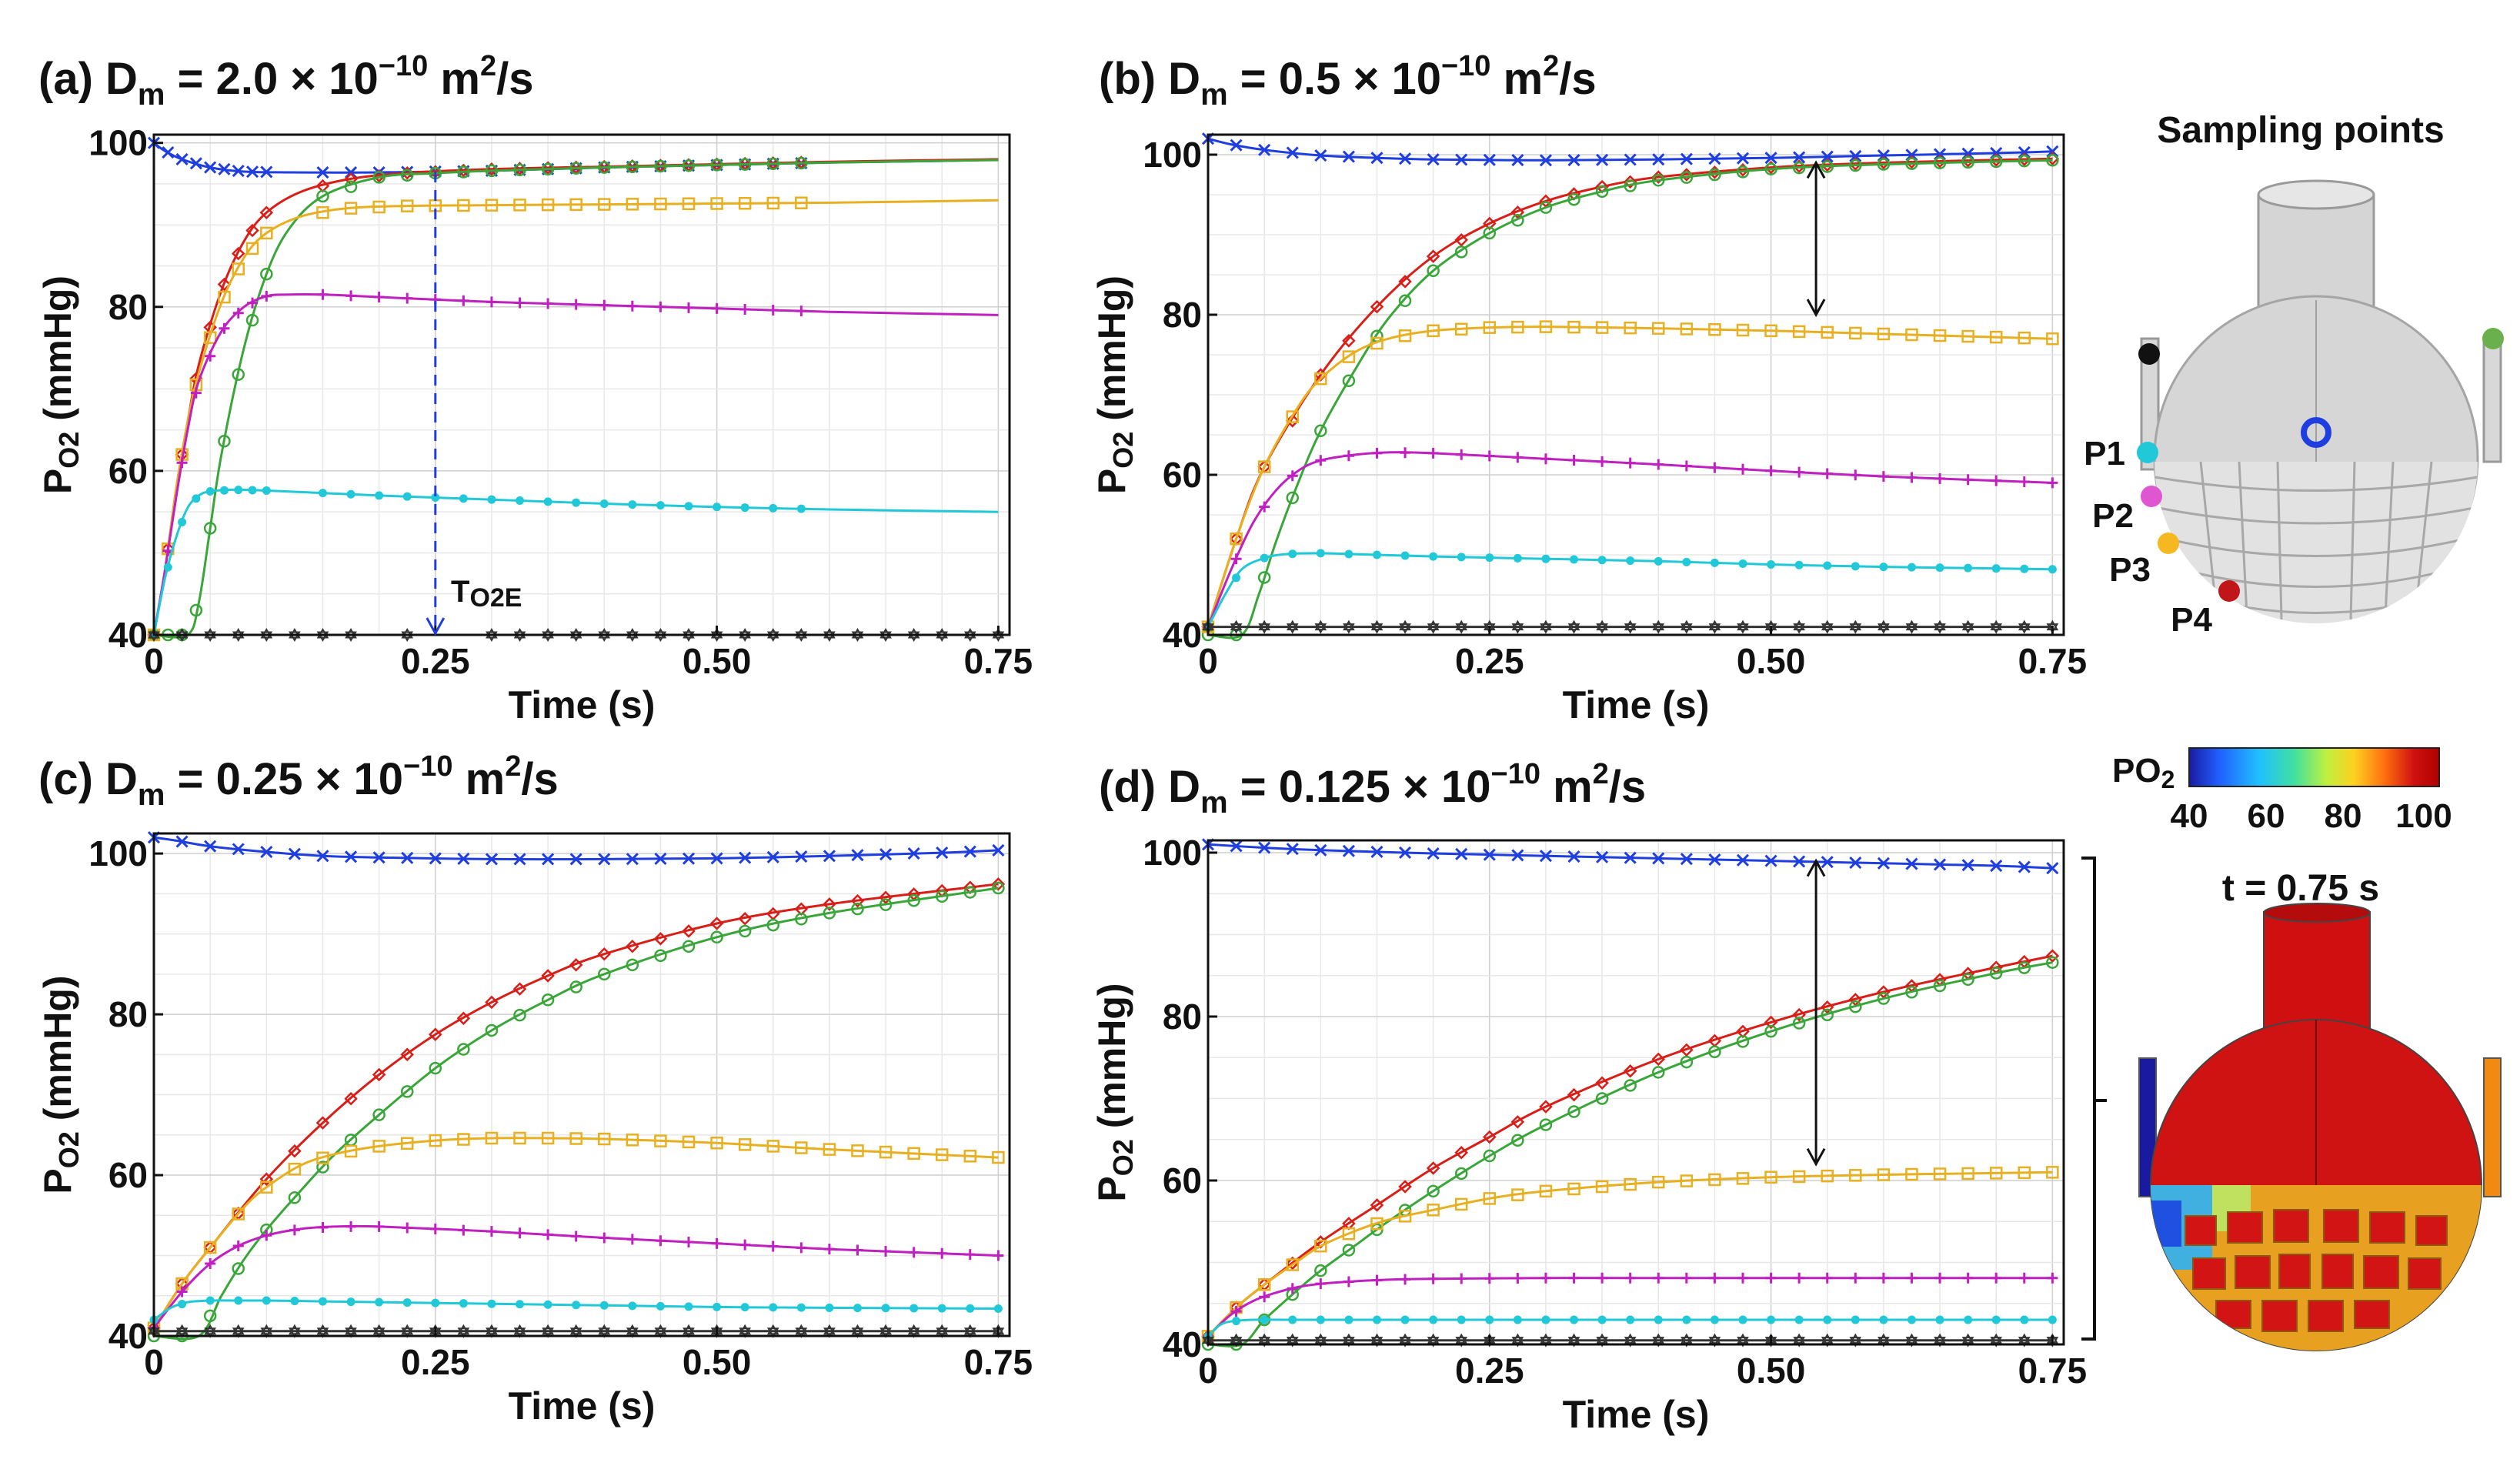  I want to click on colorbar-tick-80: 80, so click(2343, 816).